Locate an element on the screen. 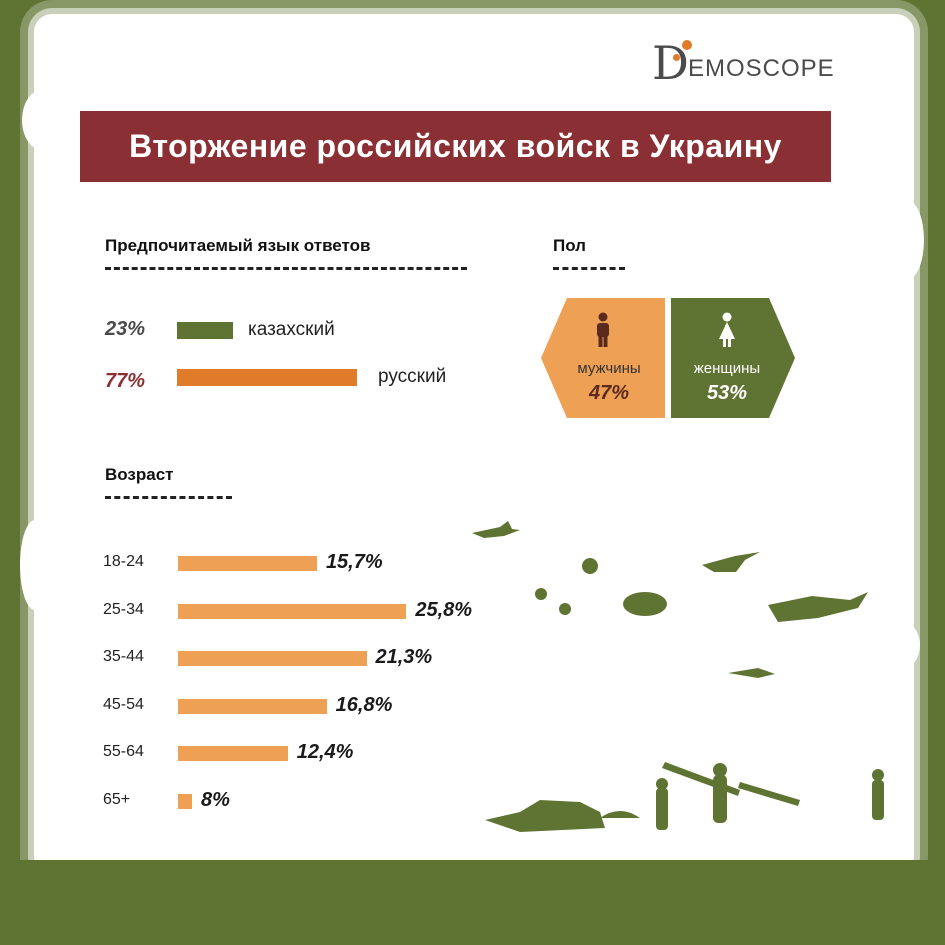 The width and height of the screenshot is (945, 945). gender-card-female: женщины 53% is located at coordinates (733, 358).